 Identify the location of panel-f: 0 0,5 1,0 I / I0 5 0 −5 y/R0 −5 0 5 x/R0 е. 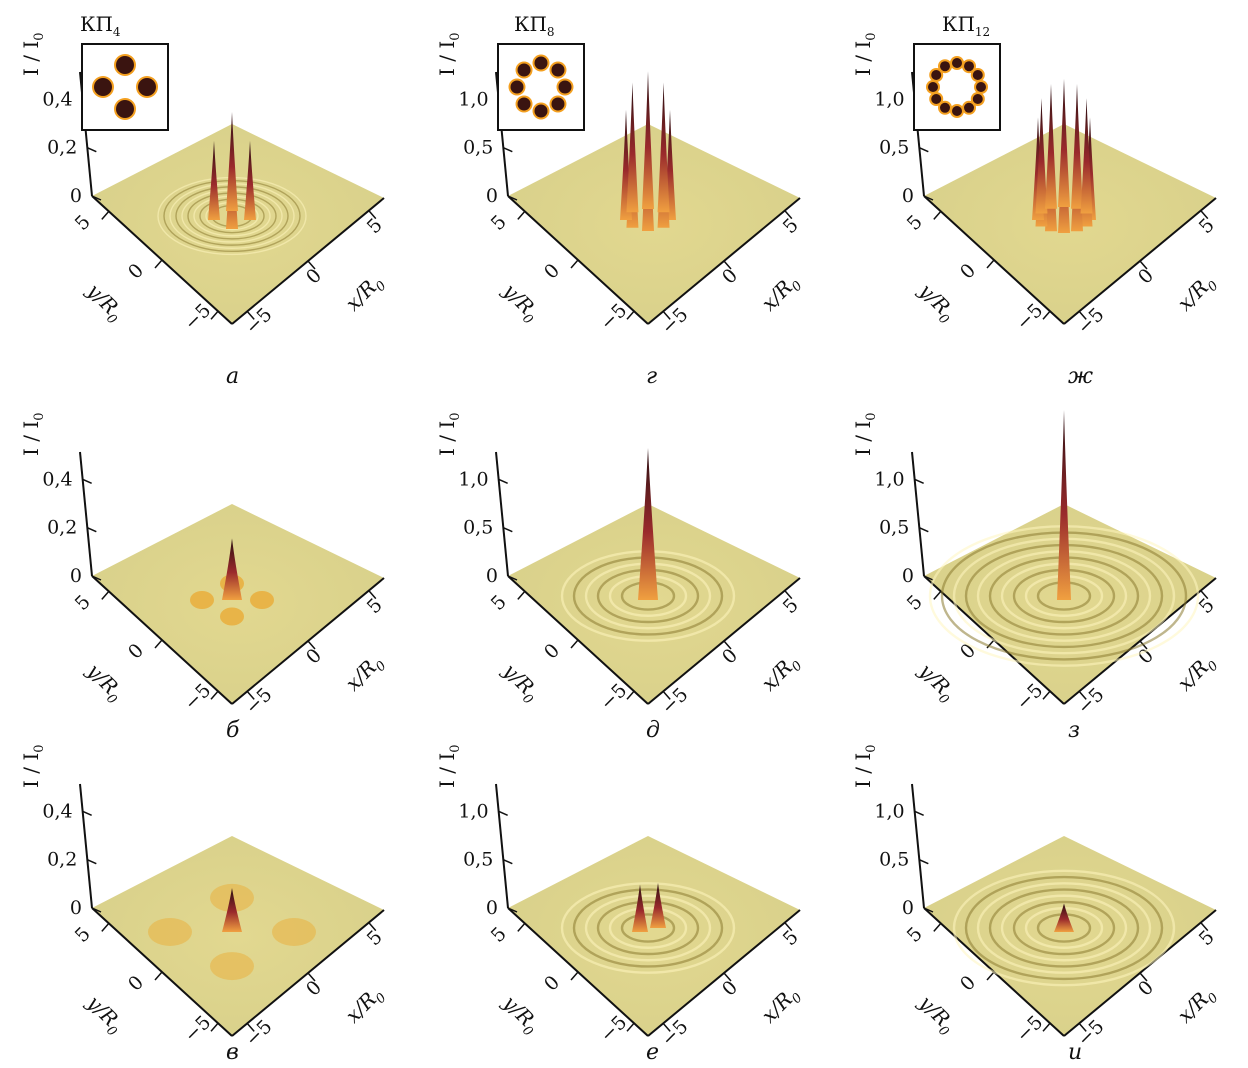
(624, 890).